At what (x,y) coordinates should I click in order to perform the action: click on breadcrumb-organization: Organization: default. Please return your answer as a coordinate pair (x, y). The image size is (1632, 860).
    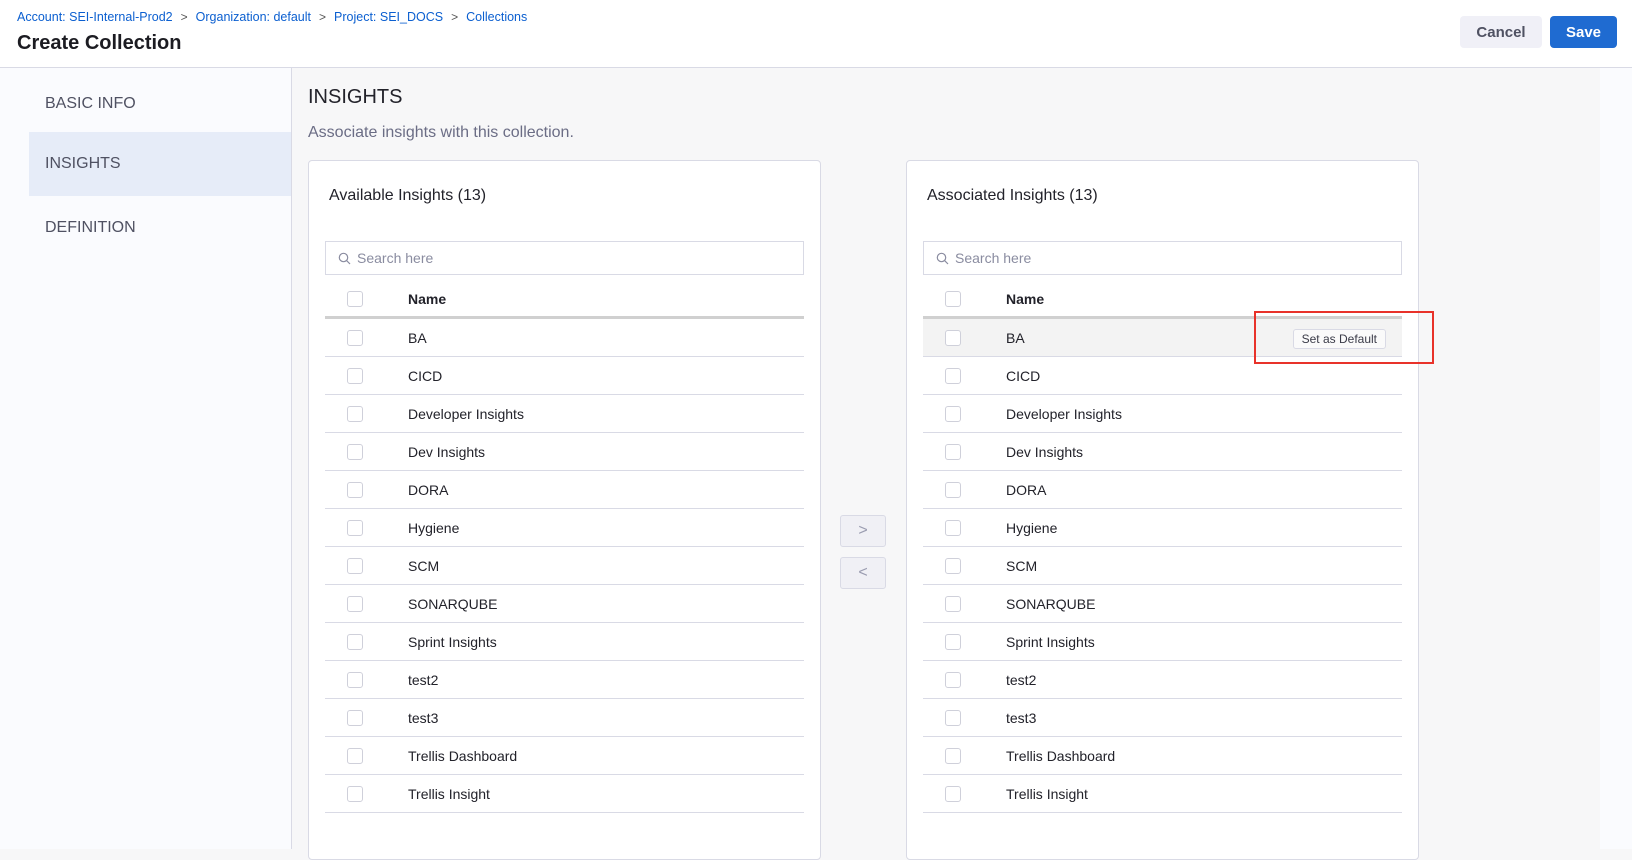
    Looking at the image, I should click on (253, 17).